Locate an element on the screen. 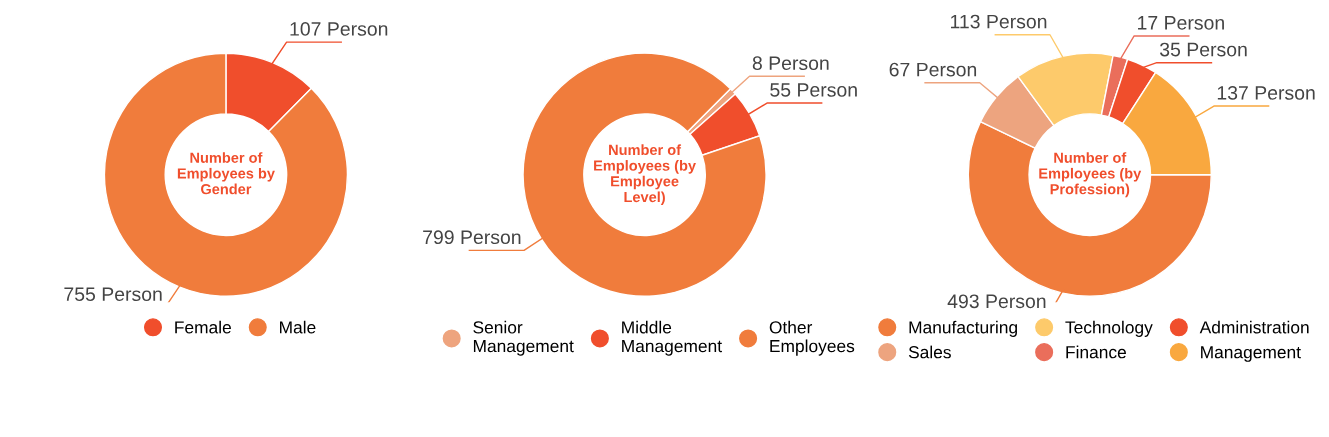 The width and height of the screenshot is (1329, 437). data-label: 67 Person is located at coordinates (933, 69).